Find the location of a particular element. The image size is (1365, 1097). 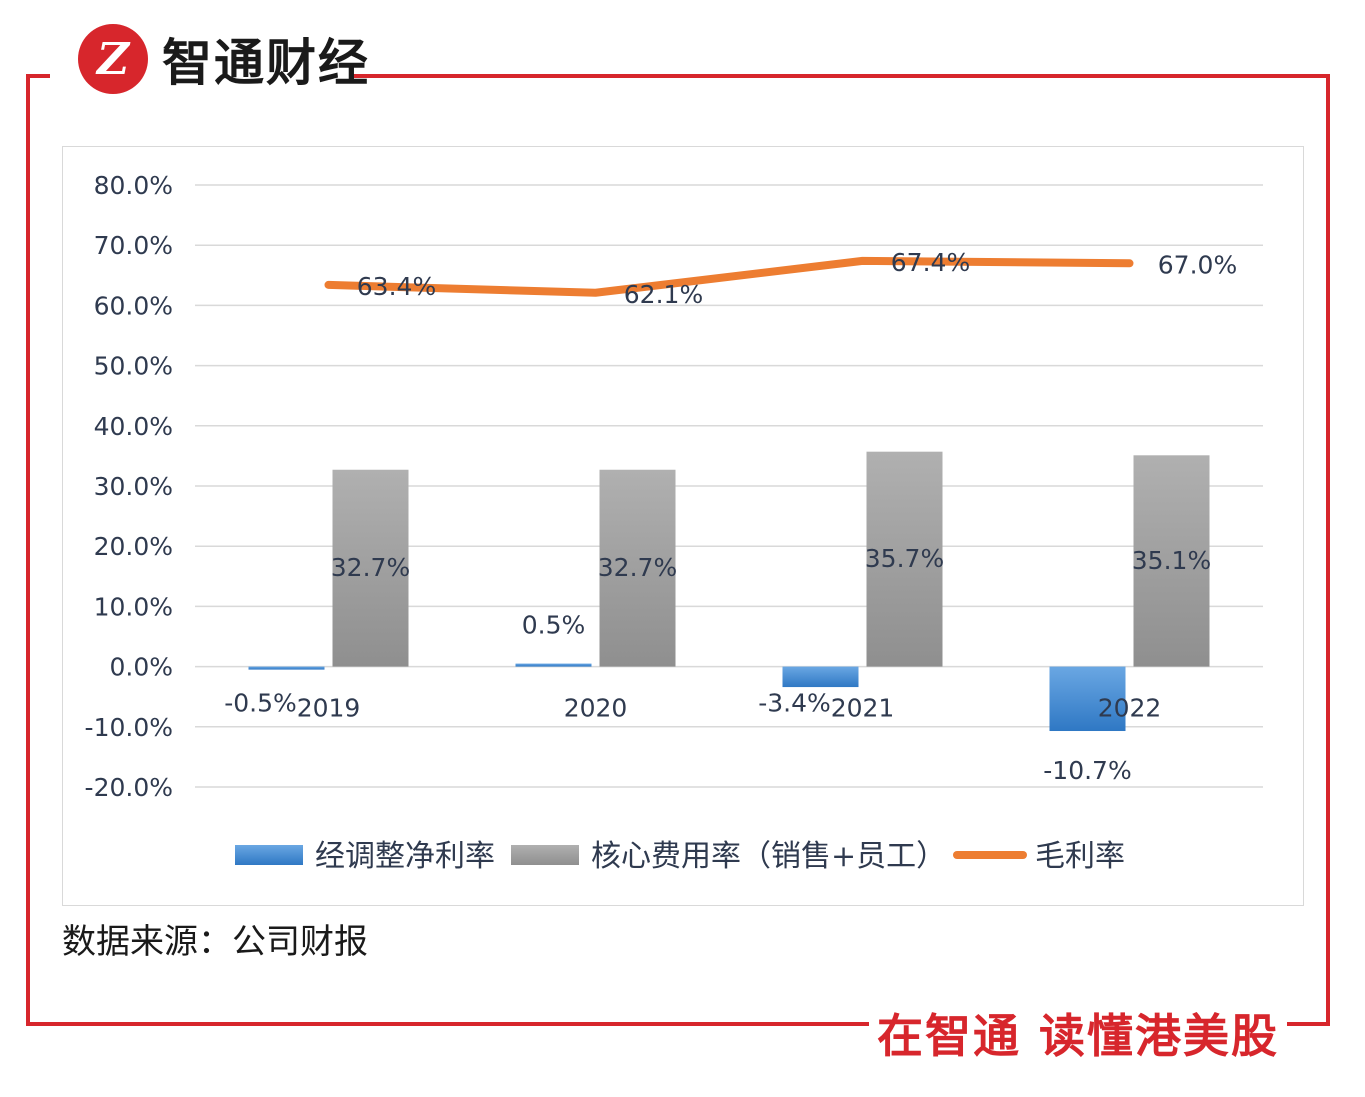

data-label-net-margin: 0.5% is located at coordinates (554, 625).